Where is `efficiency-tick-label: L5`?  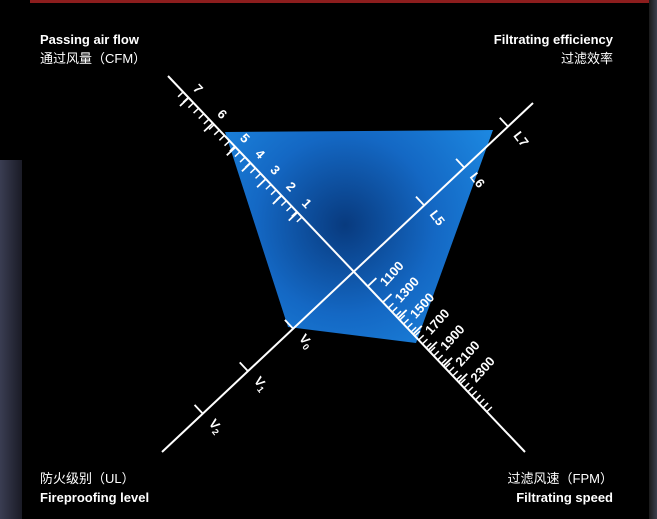 efficiency-tick-label: L5 is located at coordinates (437, 217).